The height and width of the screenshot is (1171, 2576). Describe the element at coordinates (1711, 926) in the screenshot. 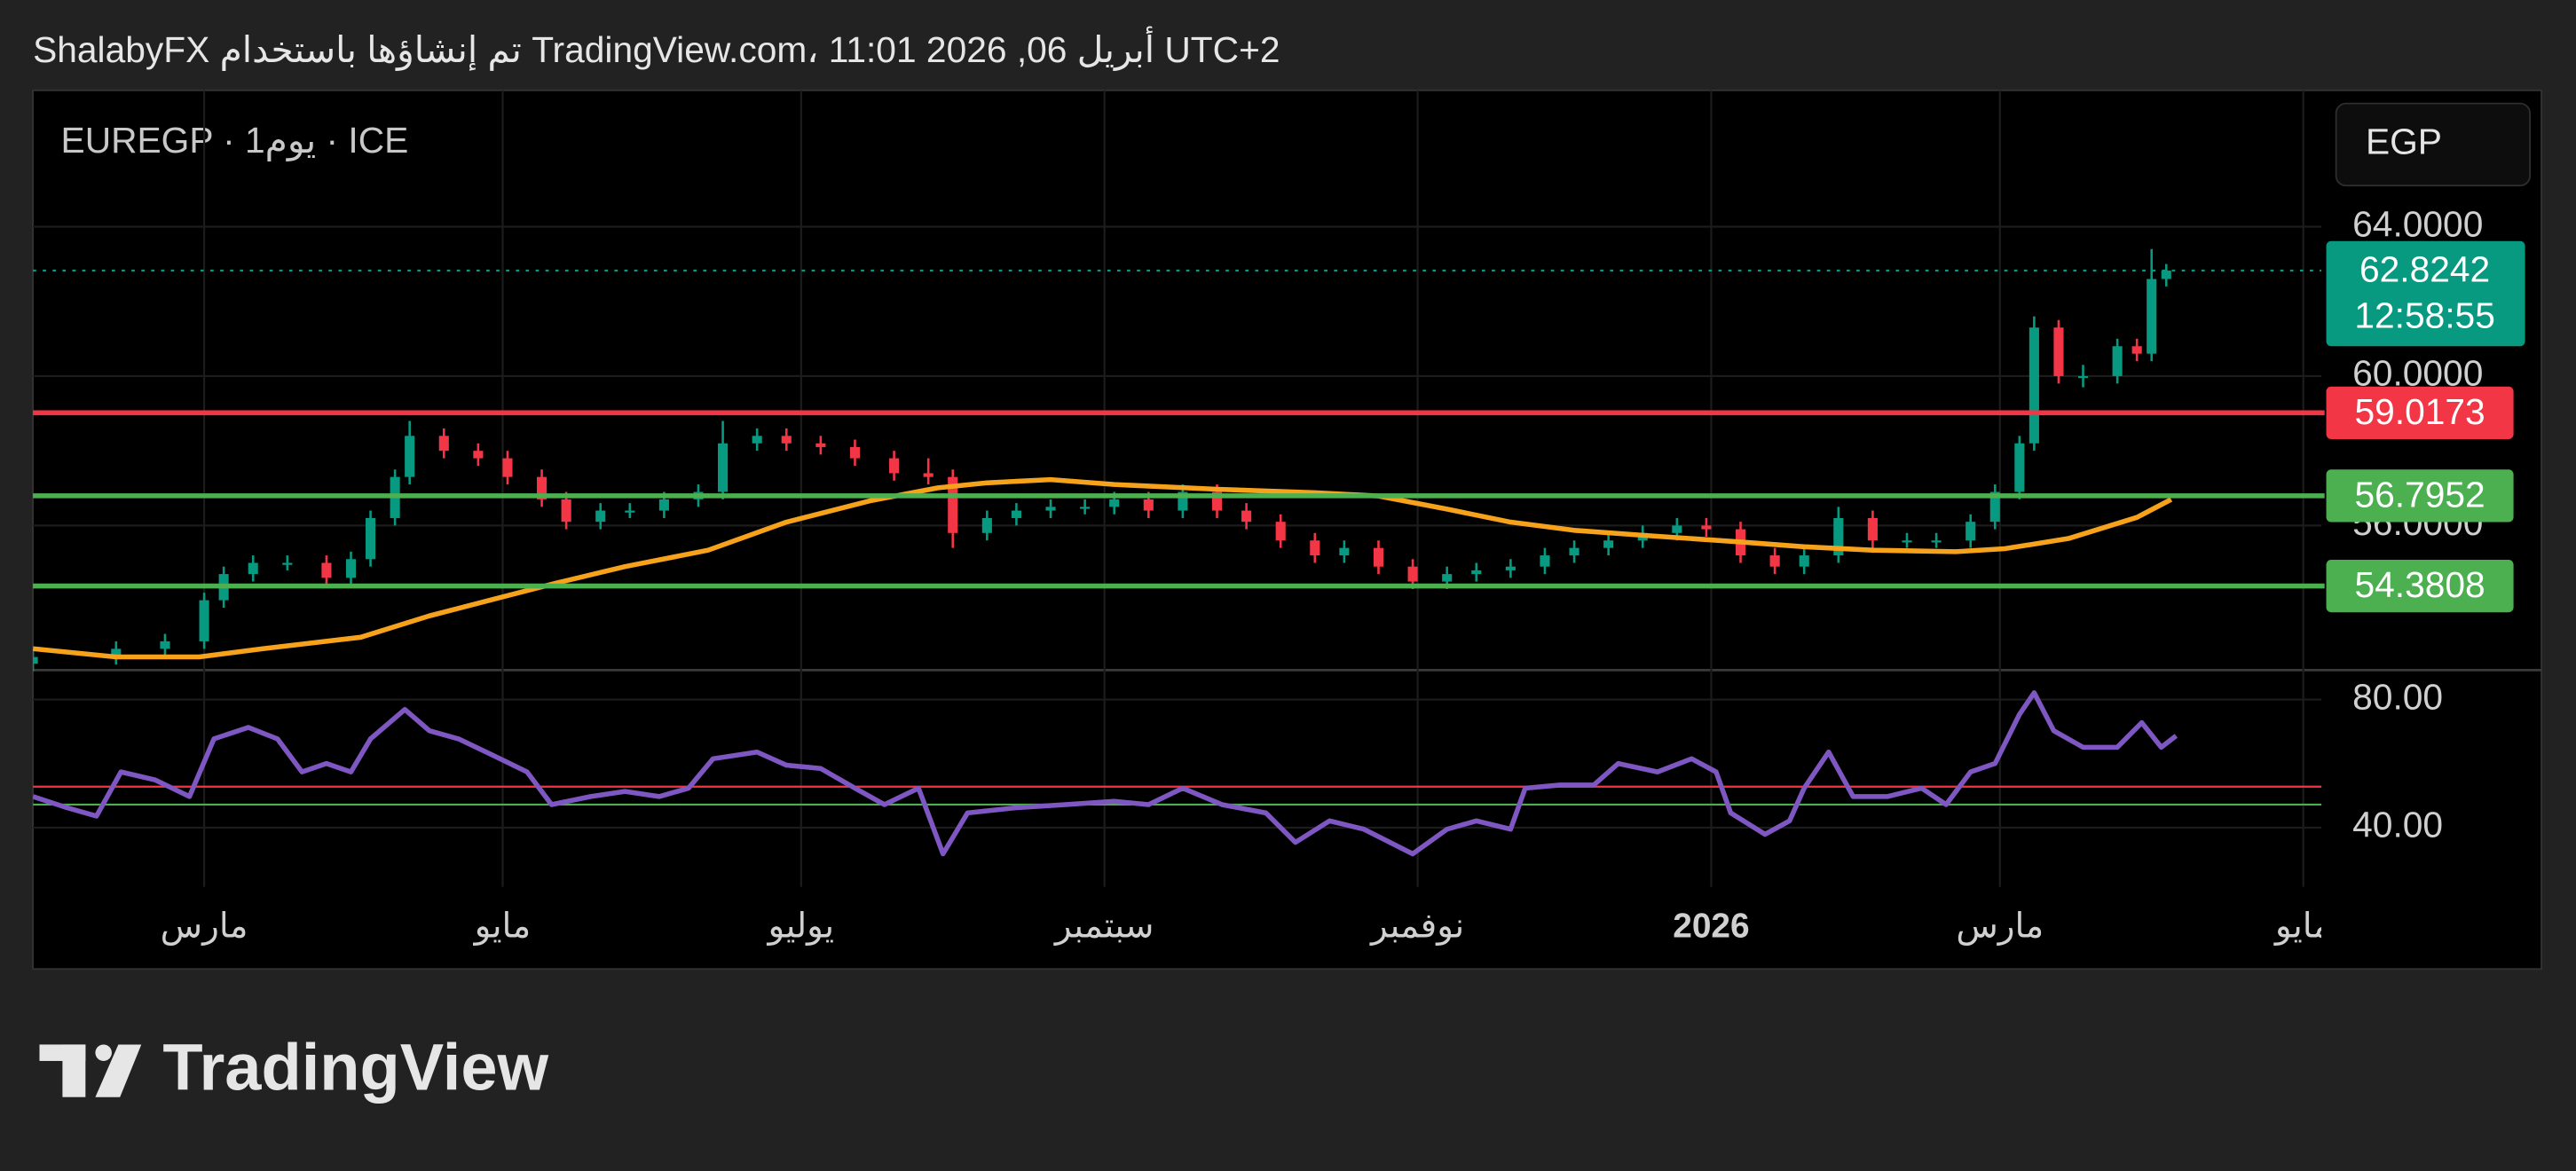

I see `x-tick-label: 2026` at that location.